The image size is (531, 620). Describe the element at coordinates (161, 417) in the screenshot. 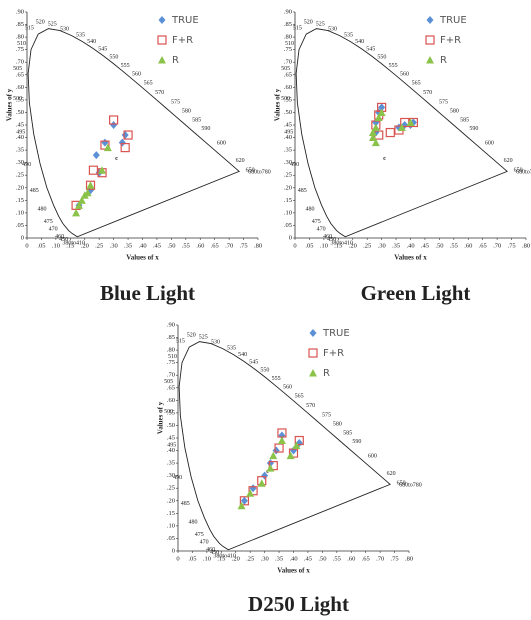

I see `y-axis-title: Values of y` at that location.